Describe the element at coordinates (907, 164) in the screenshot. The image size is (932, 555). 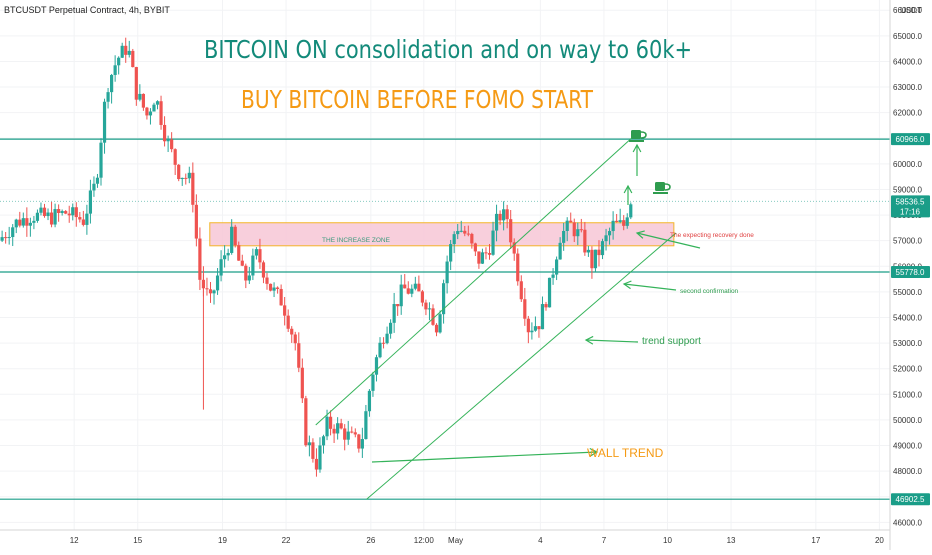
I see `price-tick-label: 60000.0` at that location.